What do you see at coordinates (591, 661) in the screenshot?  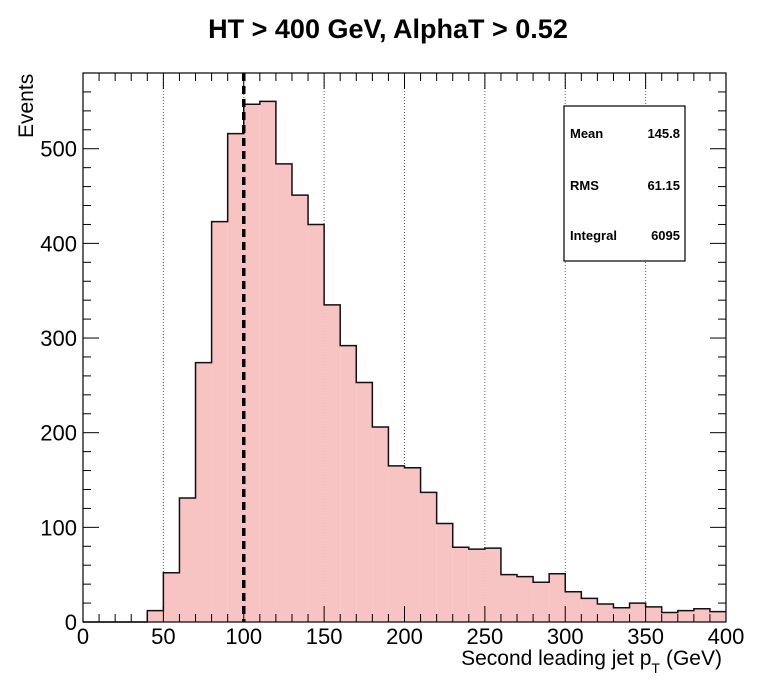 I see `x-axis-title: Second leading jet pT (GeV)` at bounding box center [591, 661].